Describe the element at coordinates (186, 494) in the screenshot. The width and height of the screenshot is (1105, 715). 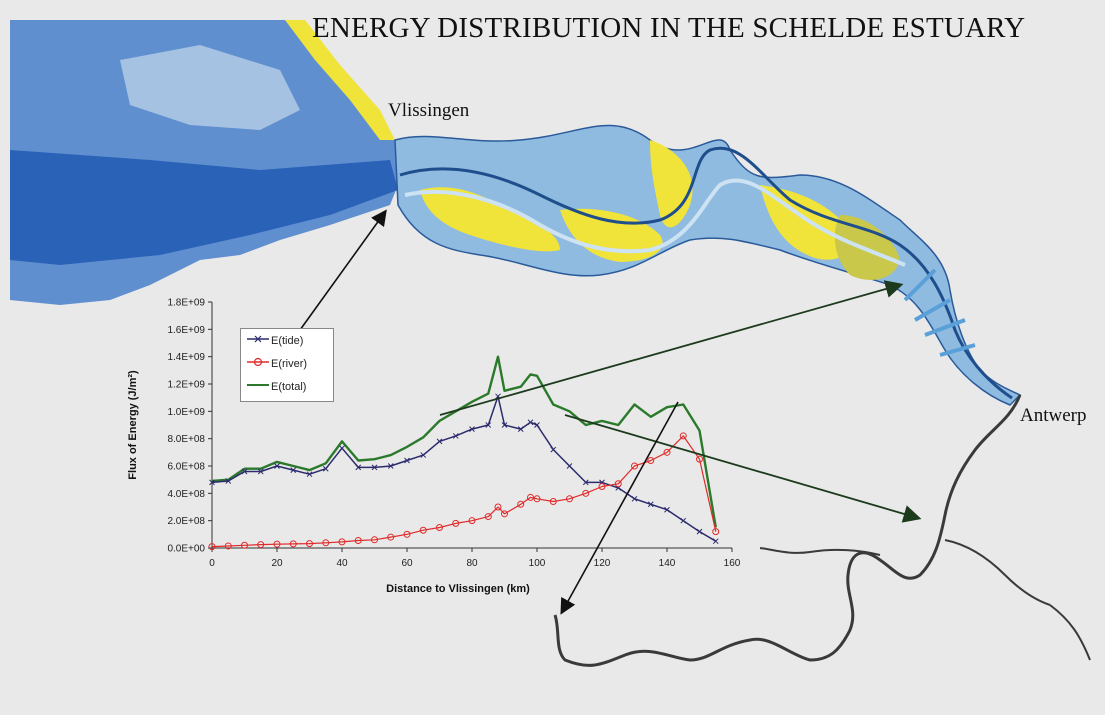
I see `y-tick-label: 4.0E+08` at that location.